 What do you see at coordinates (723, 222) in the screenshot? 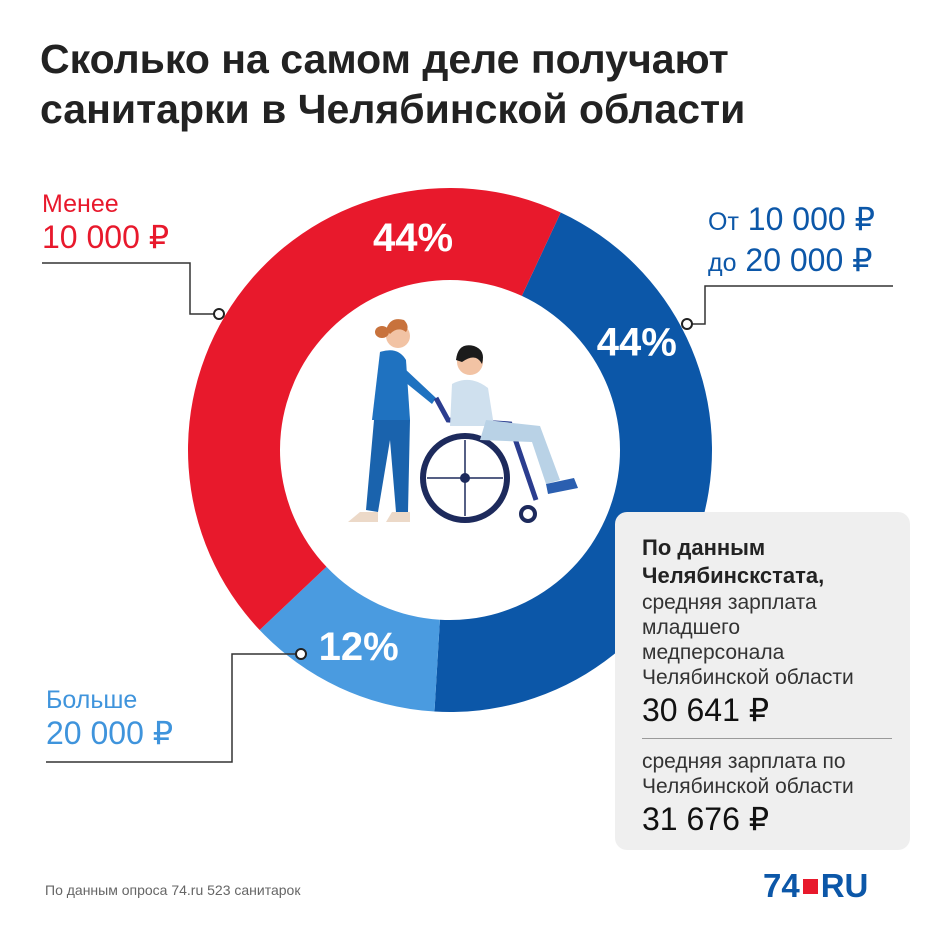
I see `legend-blue-prefix1: От` at bounding box center [723, 222].